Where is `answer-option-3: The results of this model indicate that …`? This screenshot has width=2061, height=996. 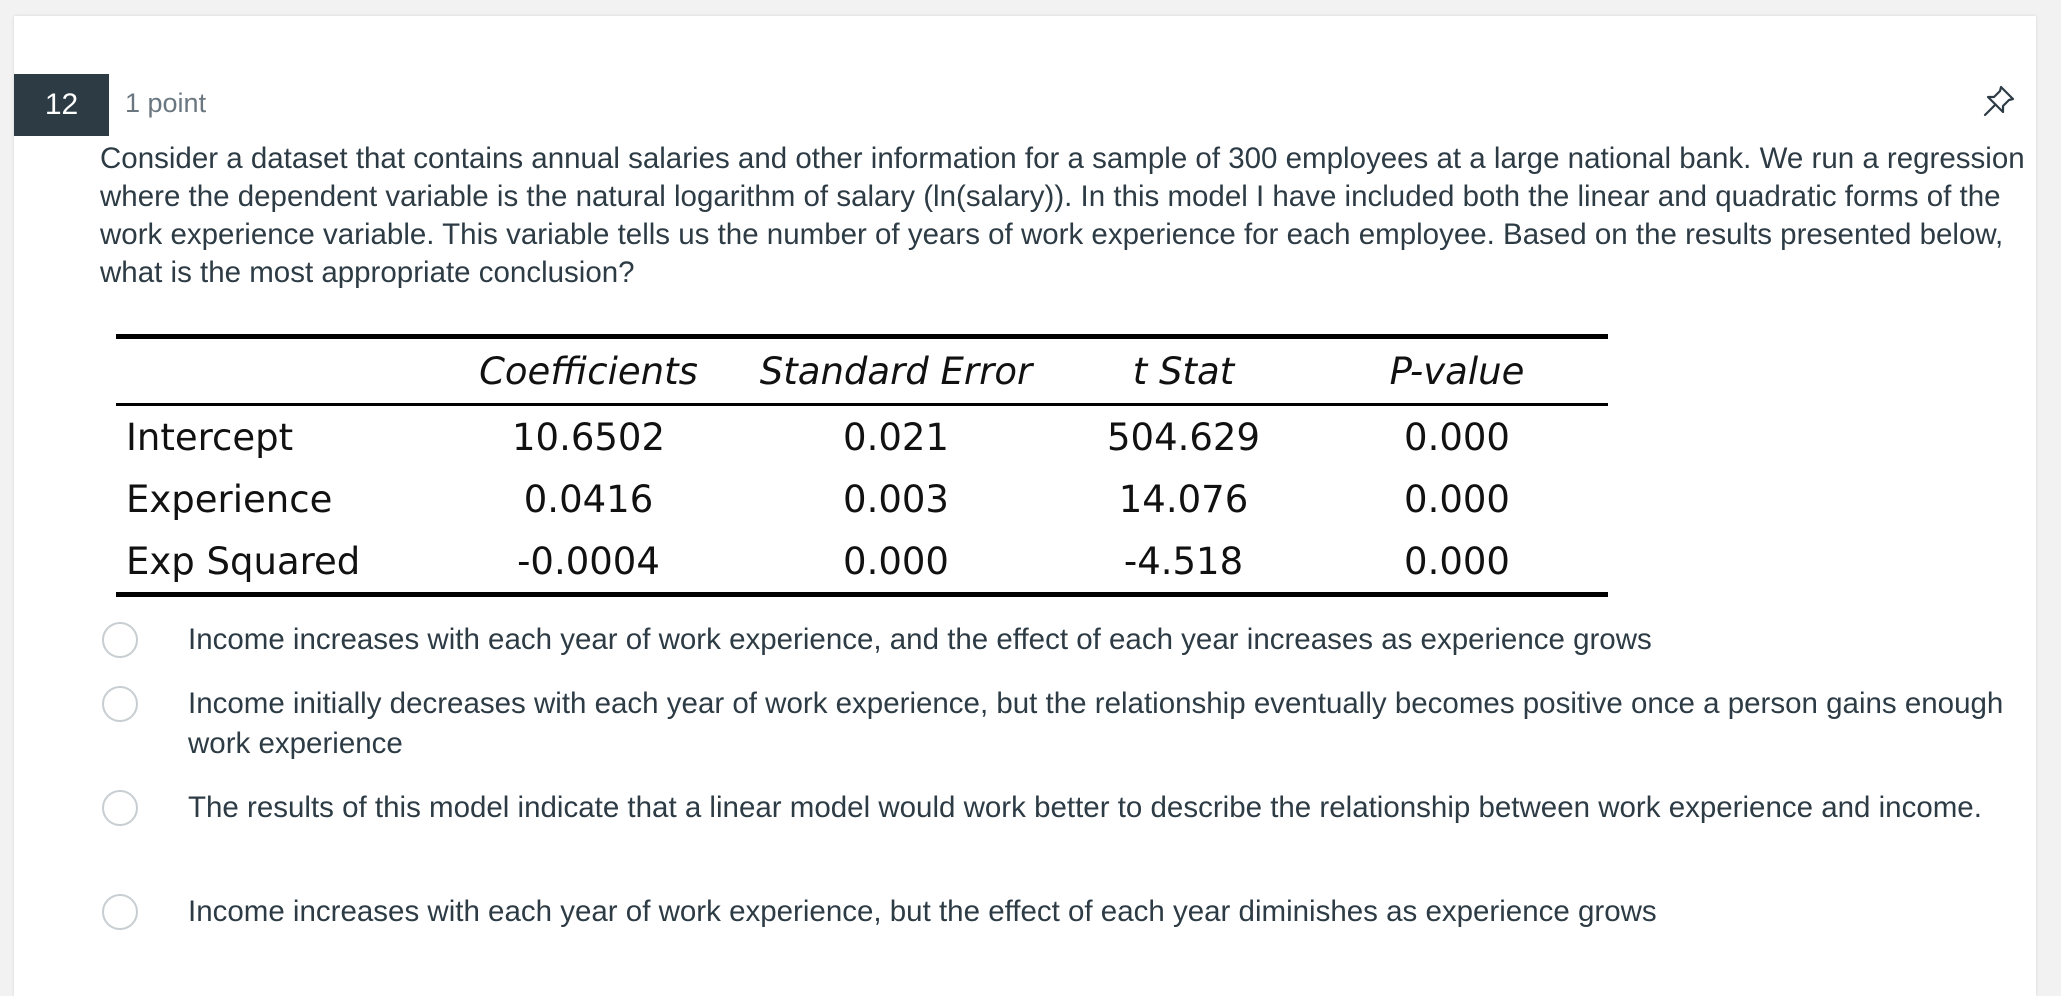 answer-option-3: The results of this model indicate that … is located at coordinates (1067, 808).